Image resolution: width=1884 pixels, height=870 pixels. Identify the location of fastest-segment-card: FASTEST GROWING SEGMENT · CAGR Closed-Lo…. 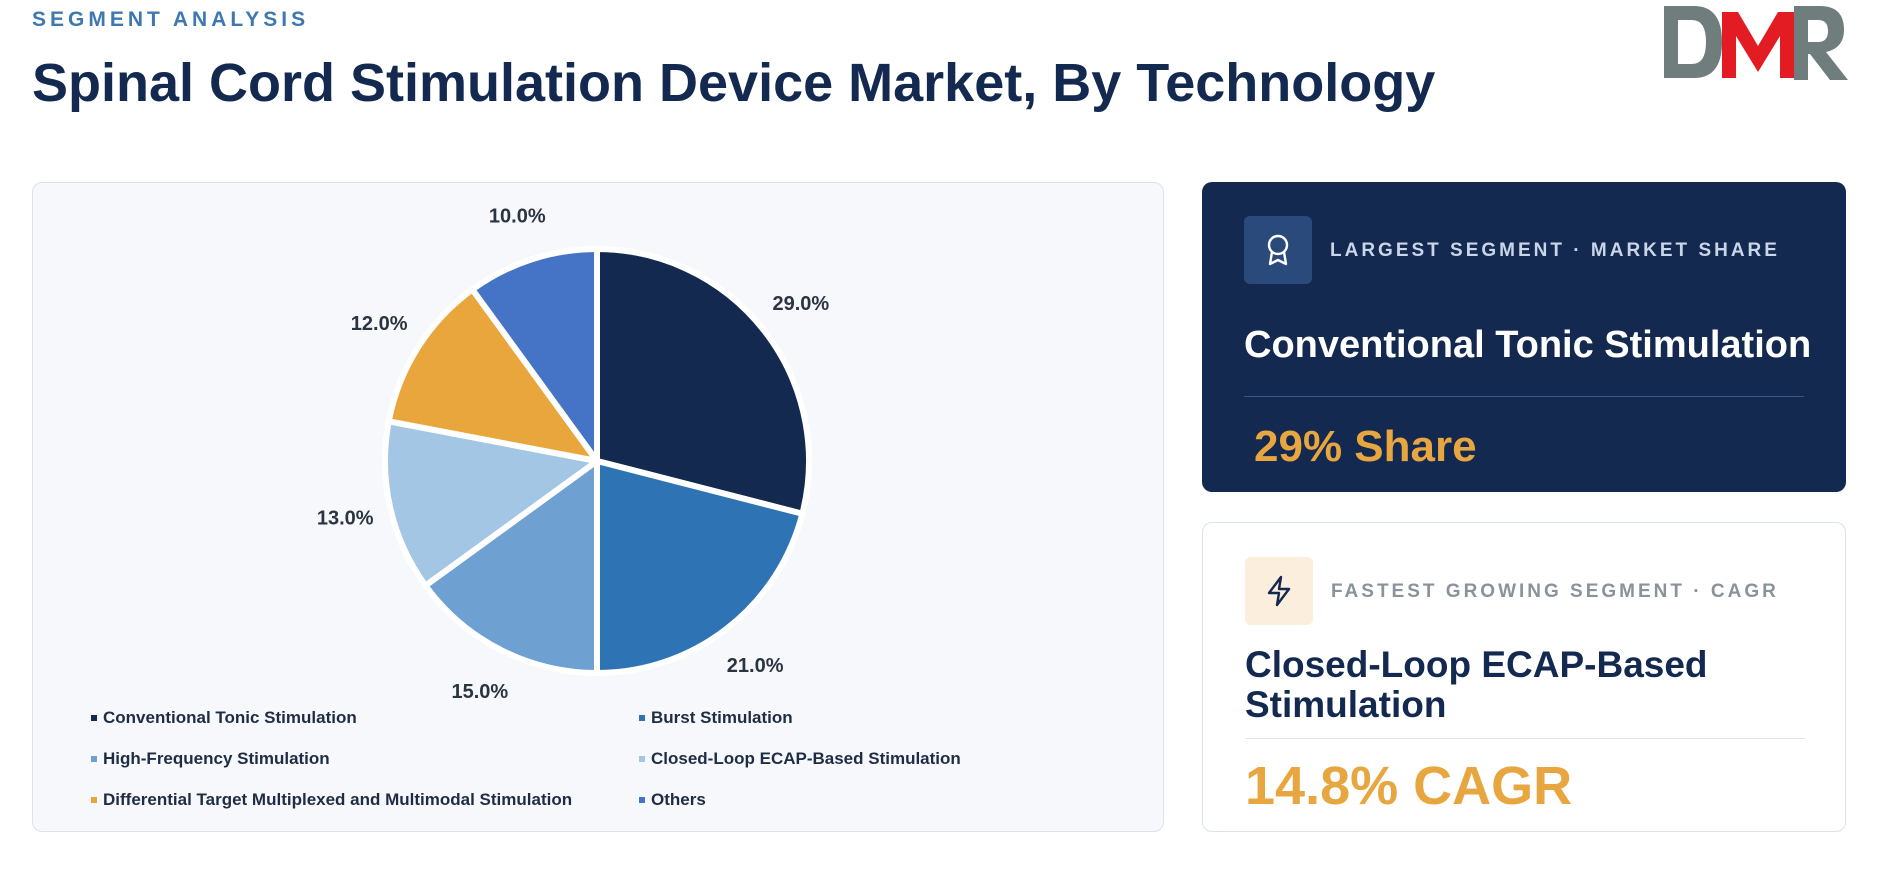
(1524, 677).